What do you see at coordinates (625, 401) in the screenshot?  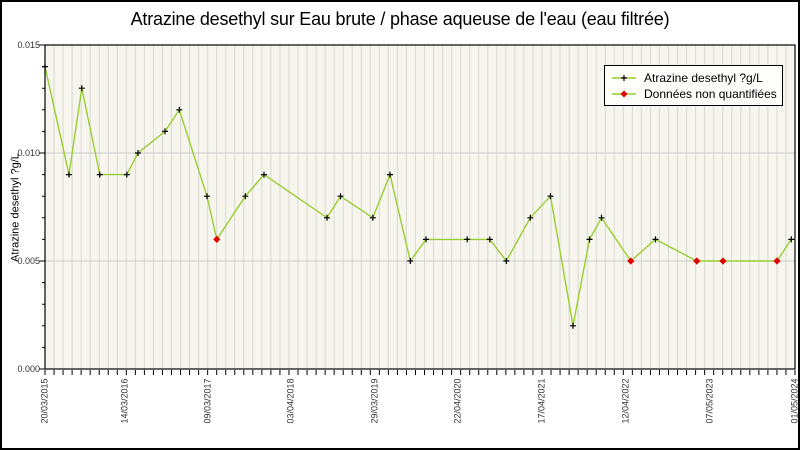 I see `x-tick-label: 12/04/2022` at bounding box center [625, 401].